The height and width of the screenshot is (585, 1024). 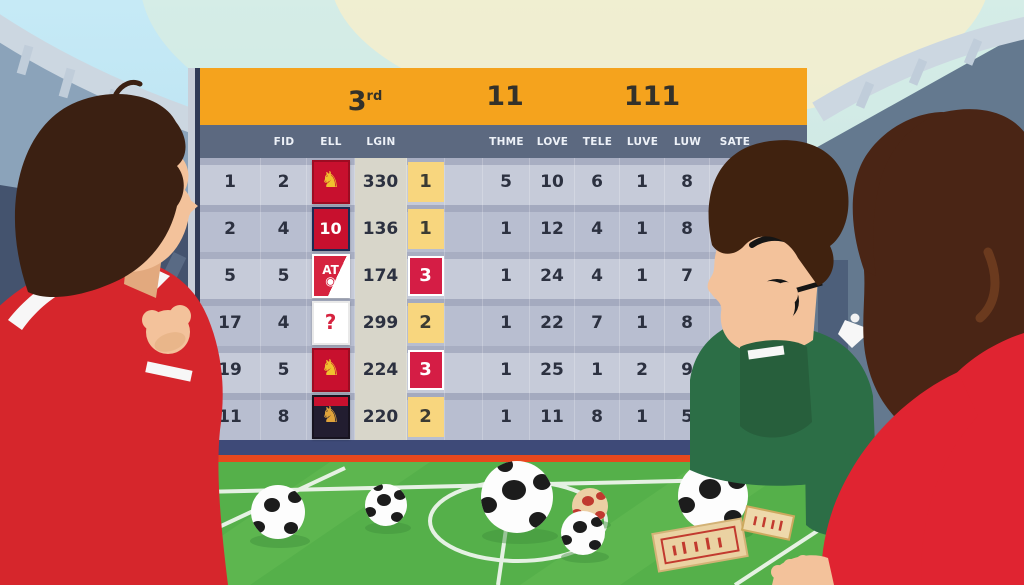 What do you see at coordinates (552, 181) in the screenshot?
I see `cell-love: 10` at bounding box center [552, 181].